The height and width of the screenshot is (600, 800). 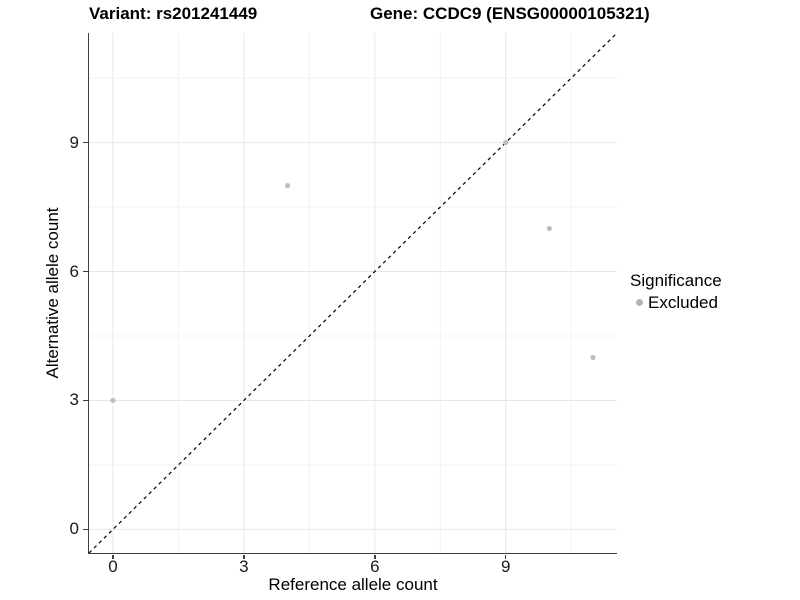 What do you see at coordinates (353, 584) in the screenshot?
I see `x-axis-title: Reference allele count` at bounding box center [353, 584].